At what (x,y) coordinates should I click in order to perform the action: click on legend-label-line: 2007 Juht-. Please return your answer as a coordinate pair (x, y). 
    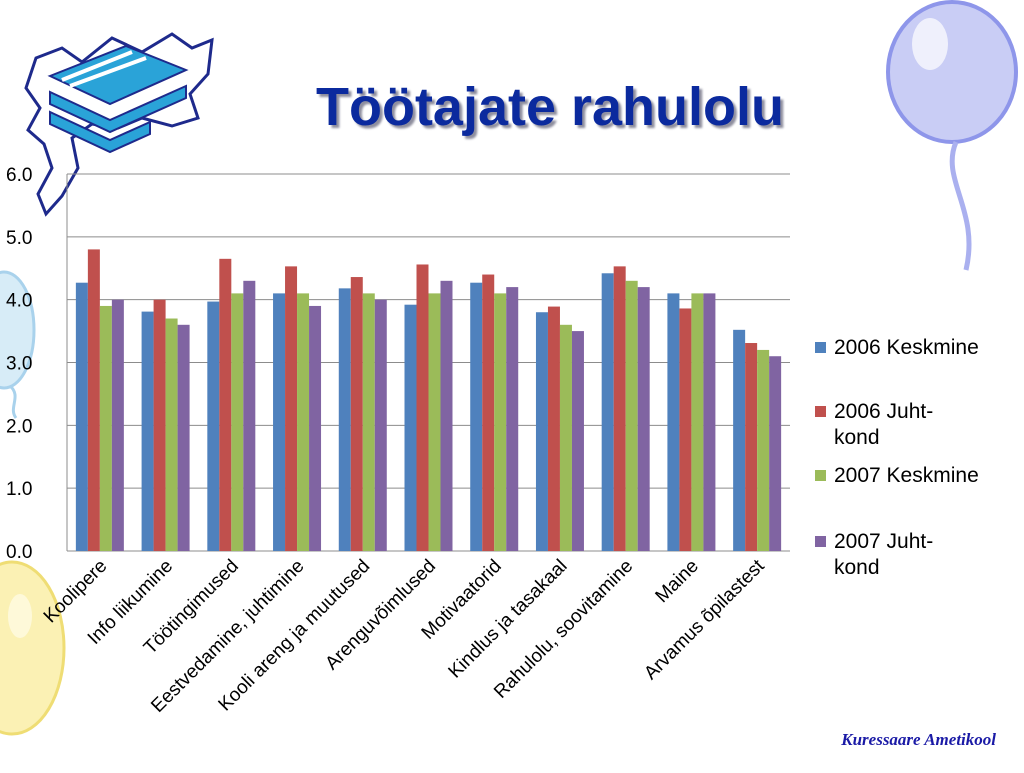
    Looking at the image, I should click on (884, 541).